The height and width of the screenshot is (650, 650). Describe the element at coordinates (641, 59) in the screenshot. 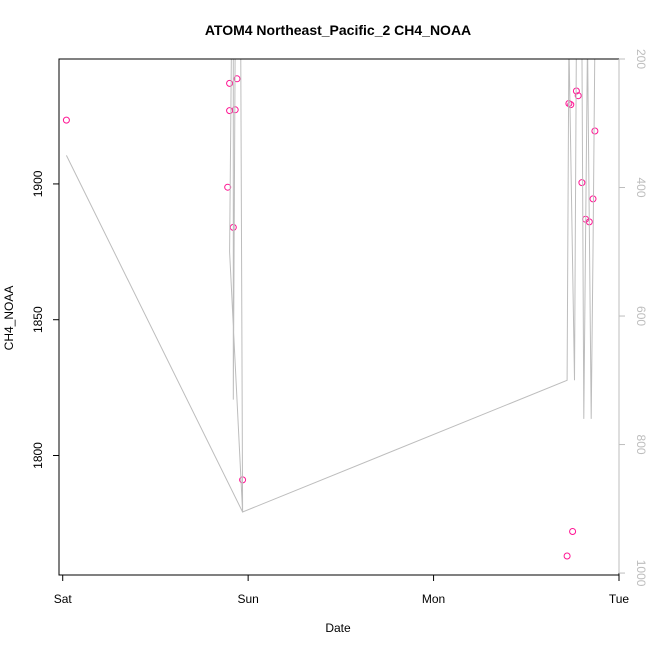

I see `y2-tick-label: 200` at that location.